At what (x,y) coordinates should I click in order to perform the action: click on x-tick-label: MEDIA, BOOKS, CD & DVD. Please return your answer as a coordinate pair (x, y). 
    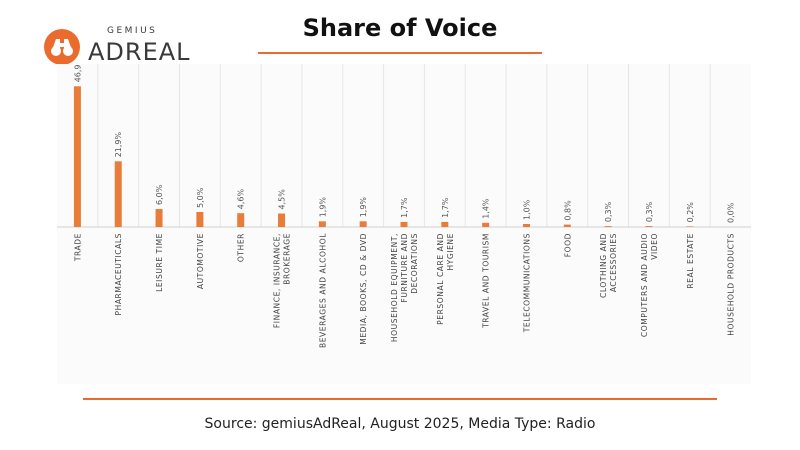
    Looking at the image, I should click on (363, 289).